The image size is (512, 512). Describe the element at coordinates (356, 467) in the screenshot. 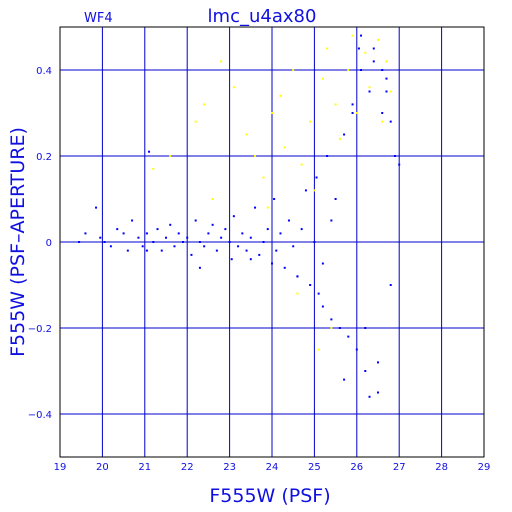

I see `x-tick-label: 26` at that location.